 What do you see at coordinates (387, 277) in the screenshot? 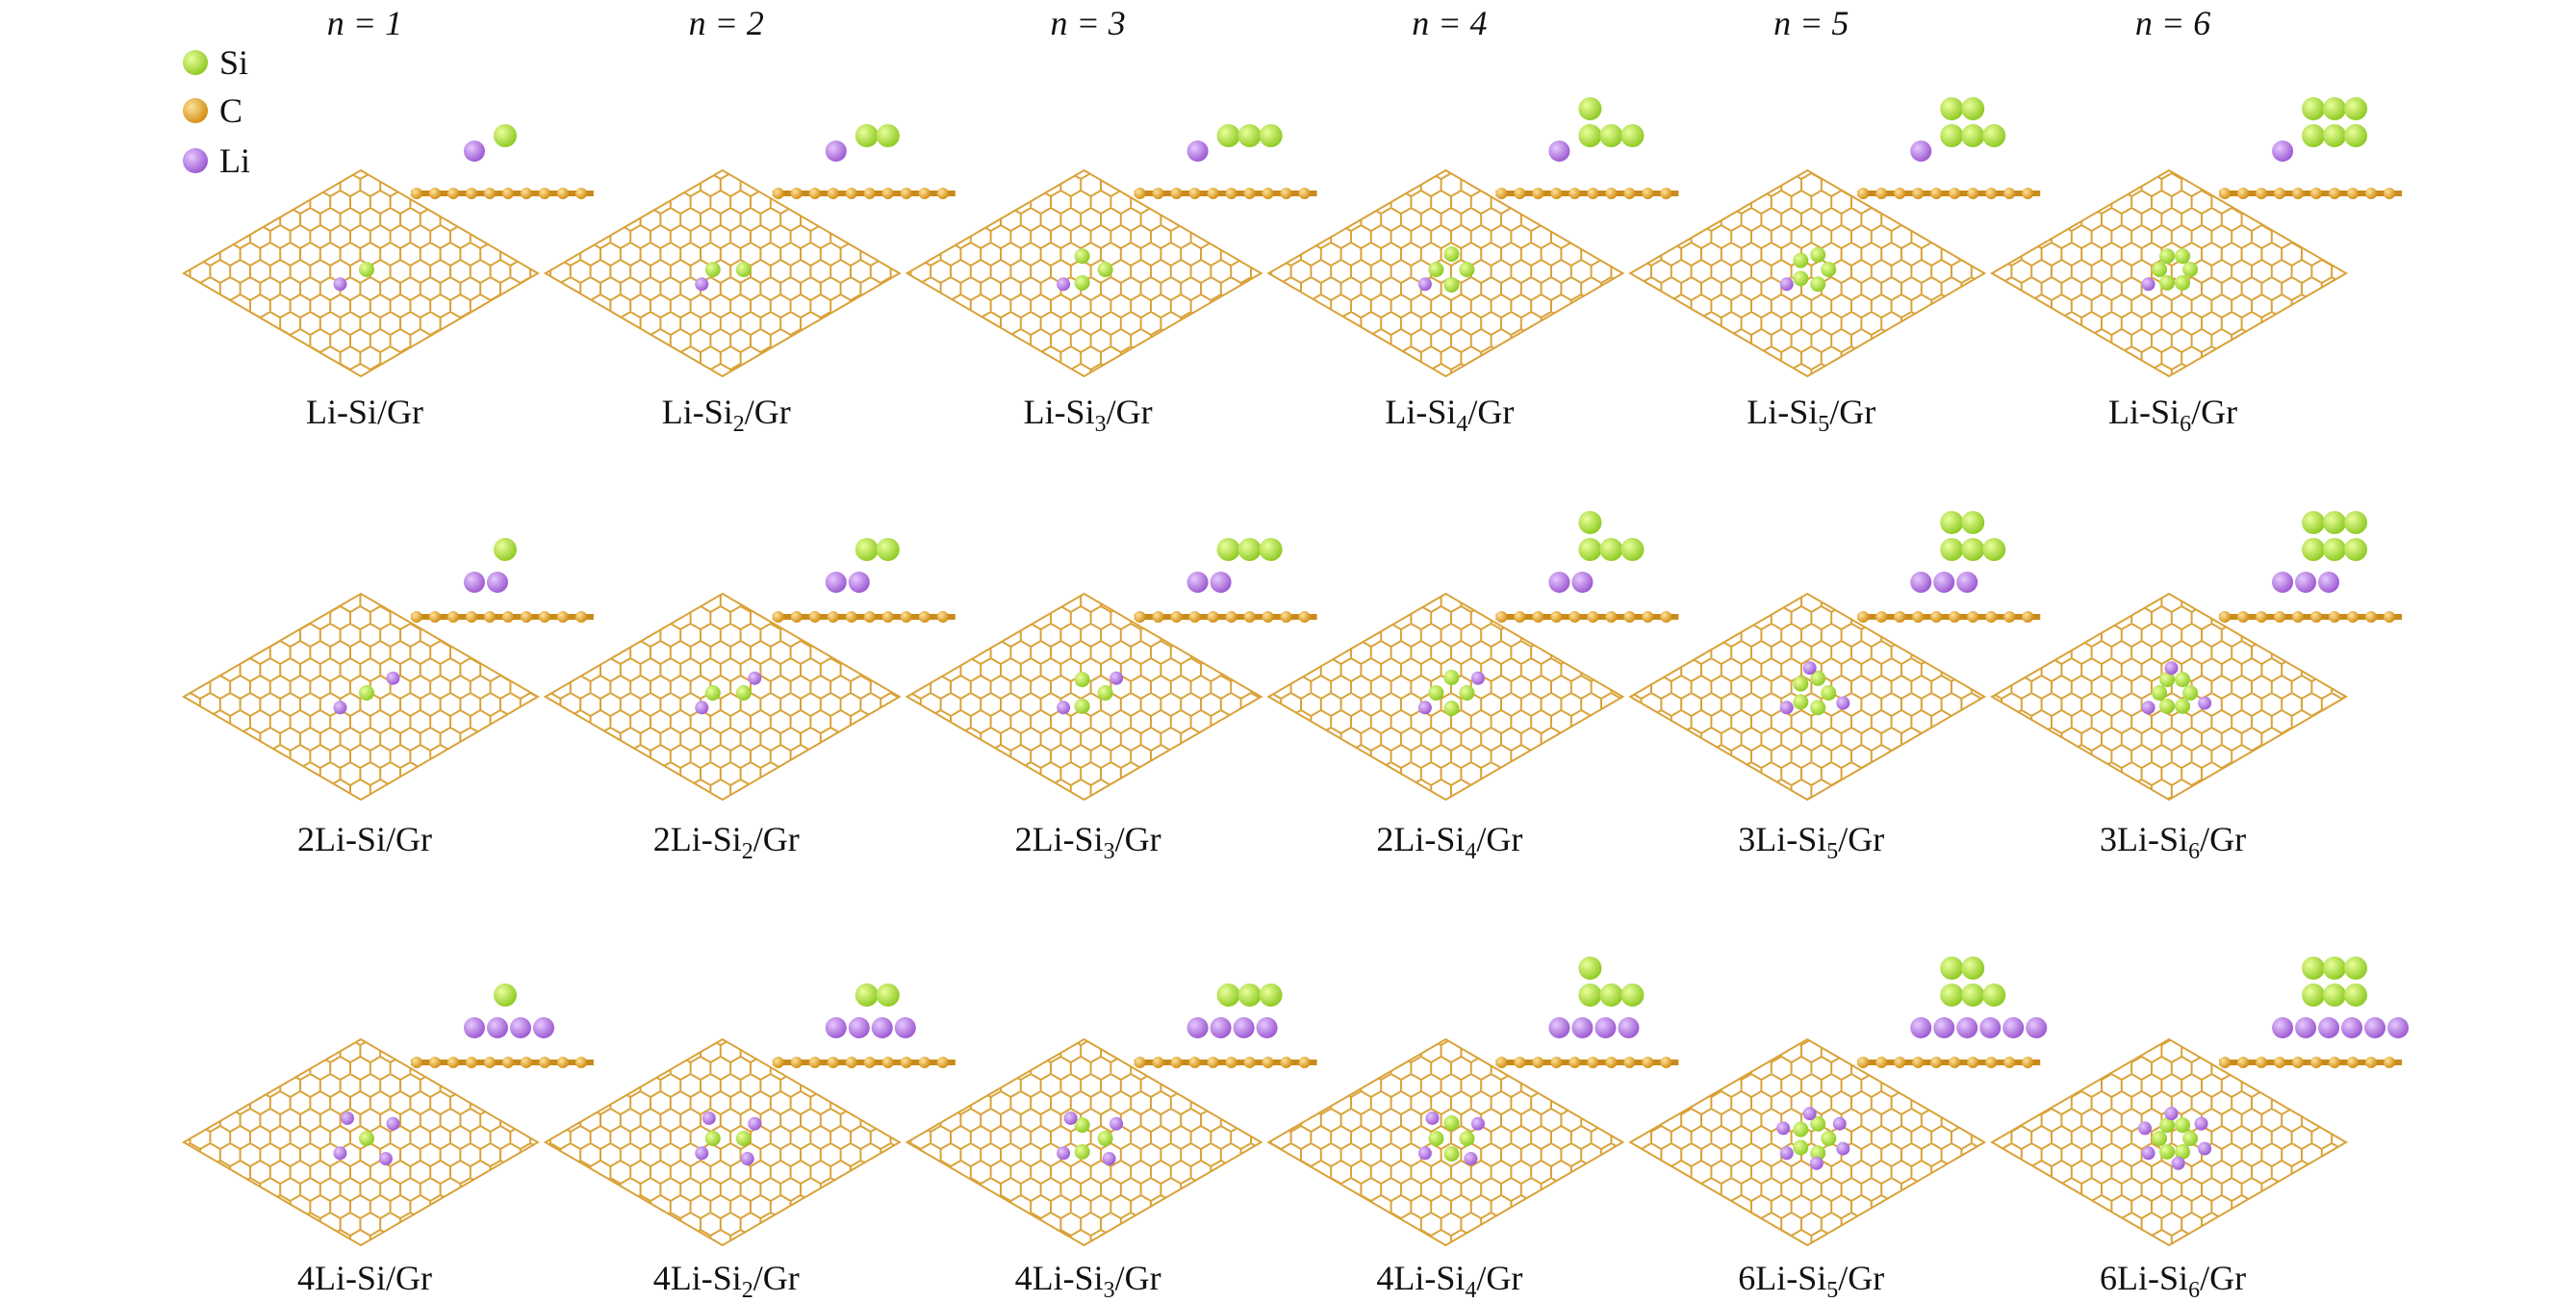
I see `panel: Li-Si/Gr` at bounding box center [387, 277].